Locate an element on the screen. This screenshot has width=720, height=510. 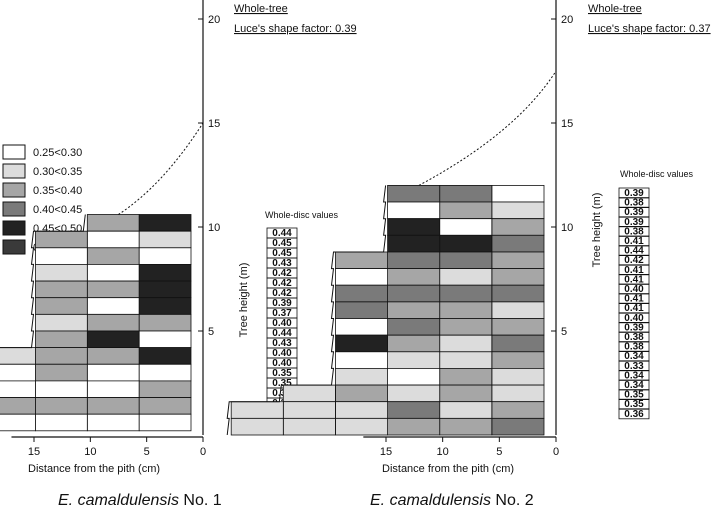
shape-factor-label: Luce's shape factor: 0.37 is located at coordinates (649, 29).